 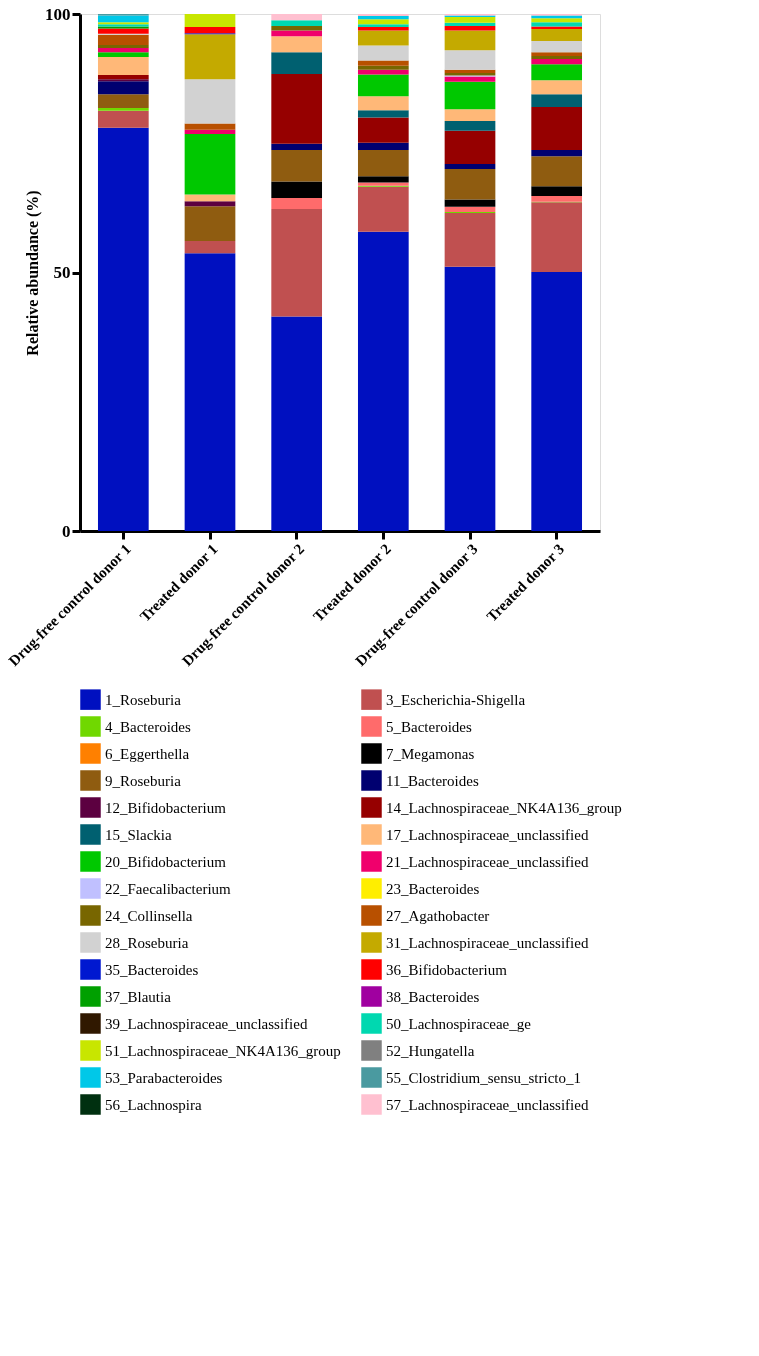 What do you see at coordinates (153, 1104) in the screenshot?
I see `legend-label: 56_Lachnospira` at bounding box center [153, 1104].